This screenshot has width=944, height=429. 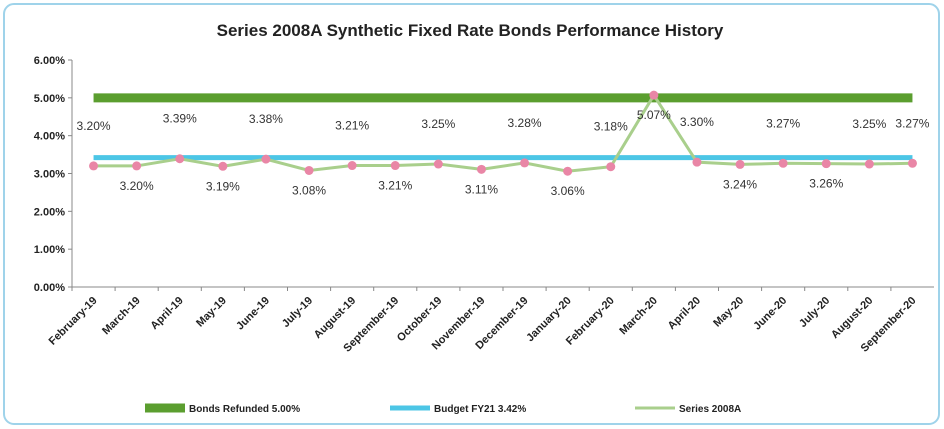 What do you see at coordinates (49, 250) in the screenshot?
I see `y-tick-label: 1.00%` at bounding box center [49, 250].